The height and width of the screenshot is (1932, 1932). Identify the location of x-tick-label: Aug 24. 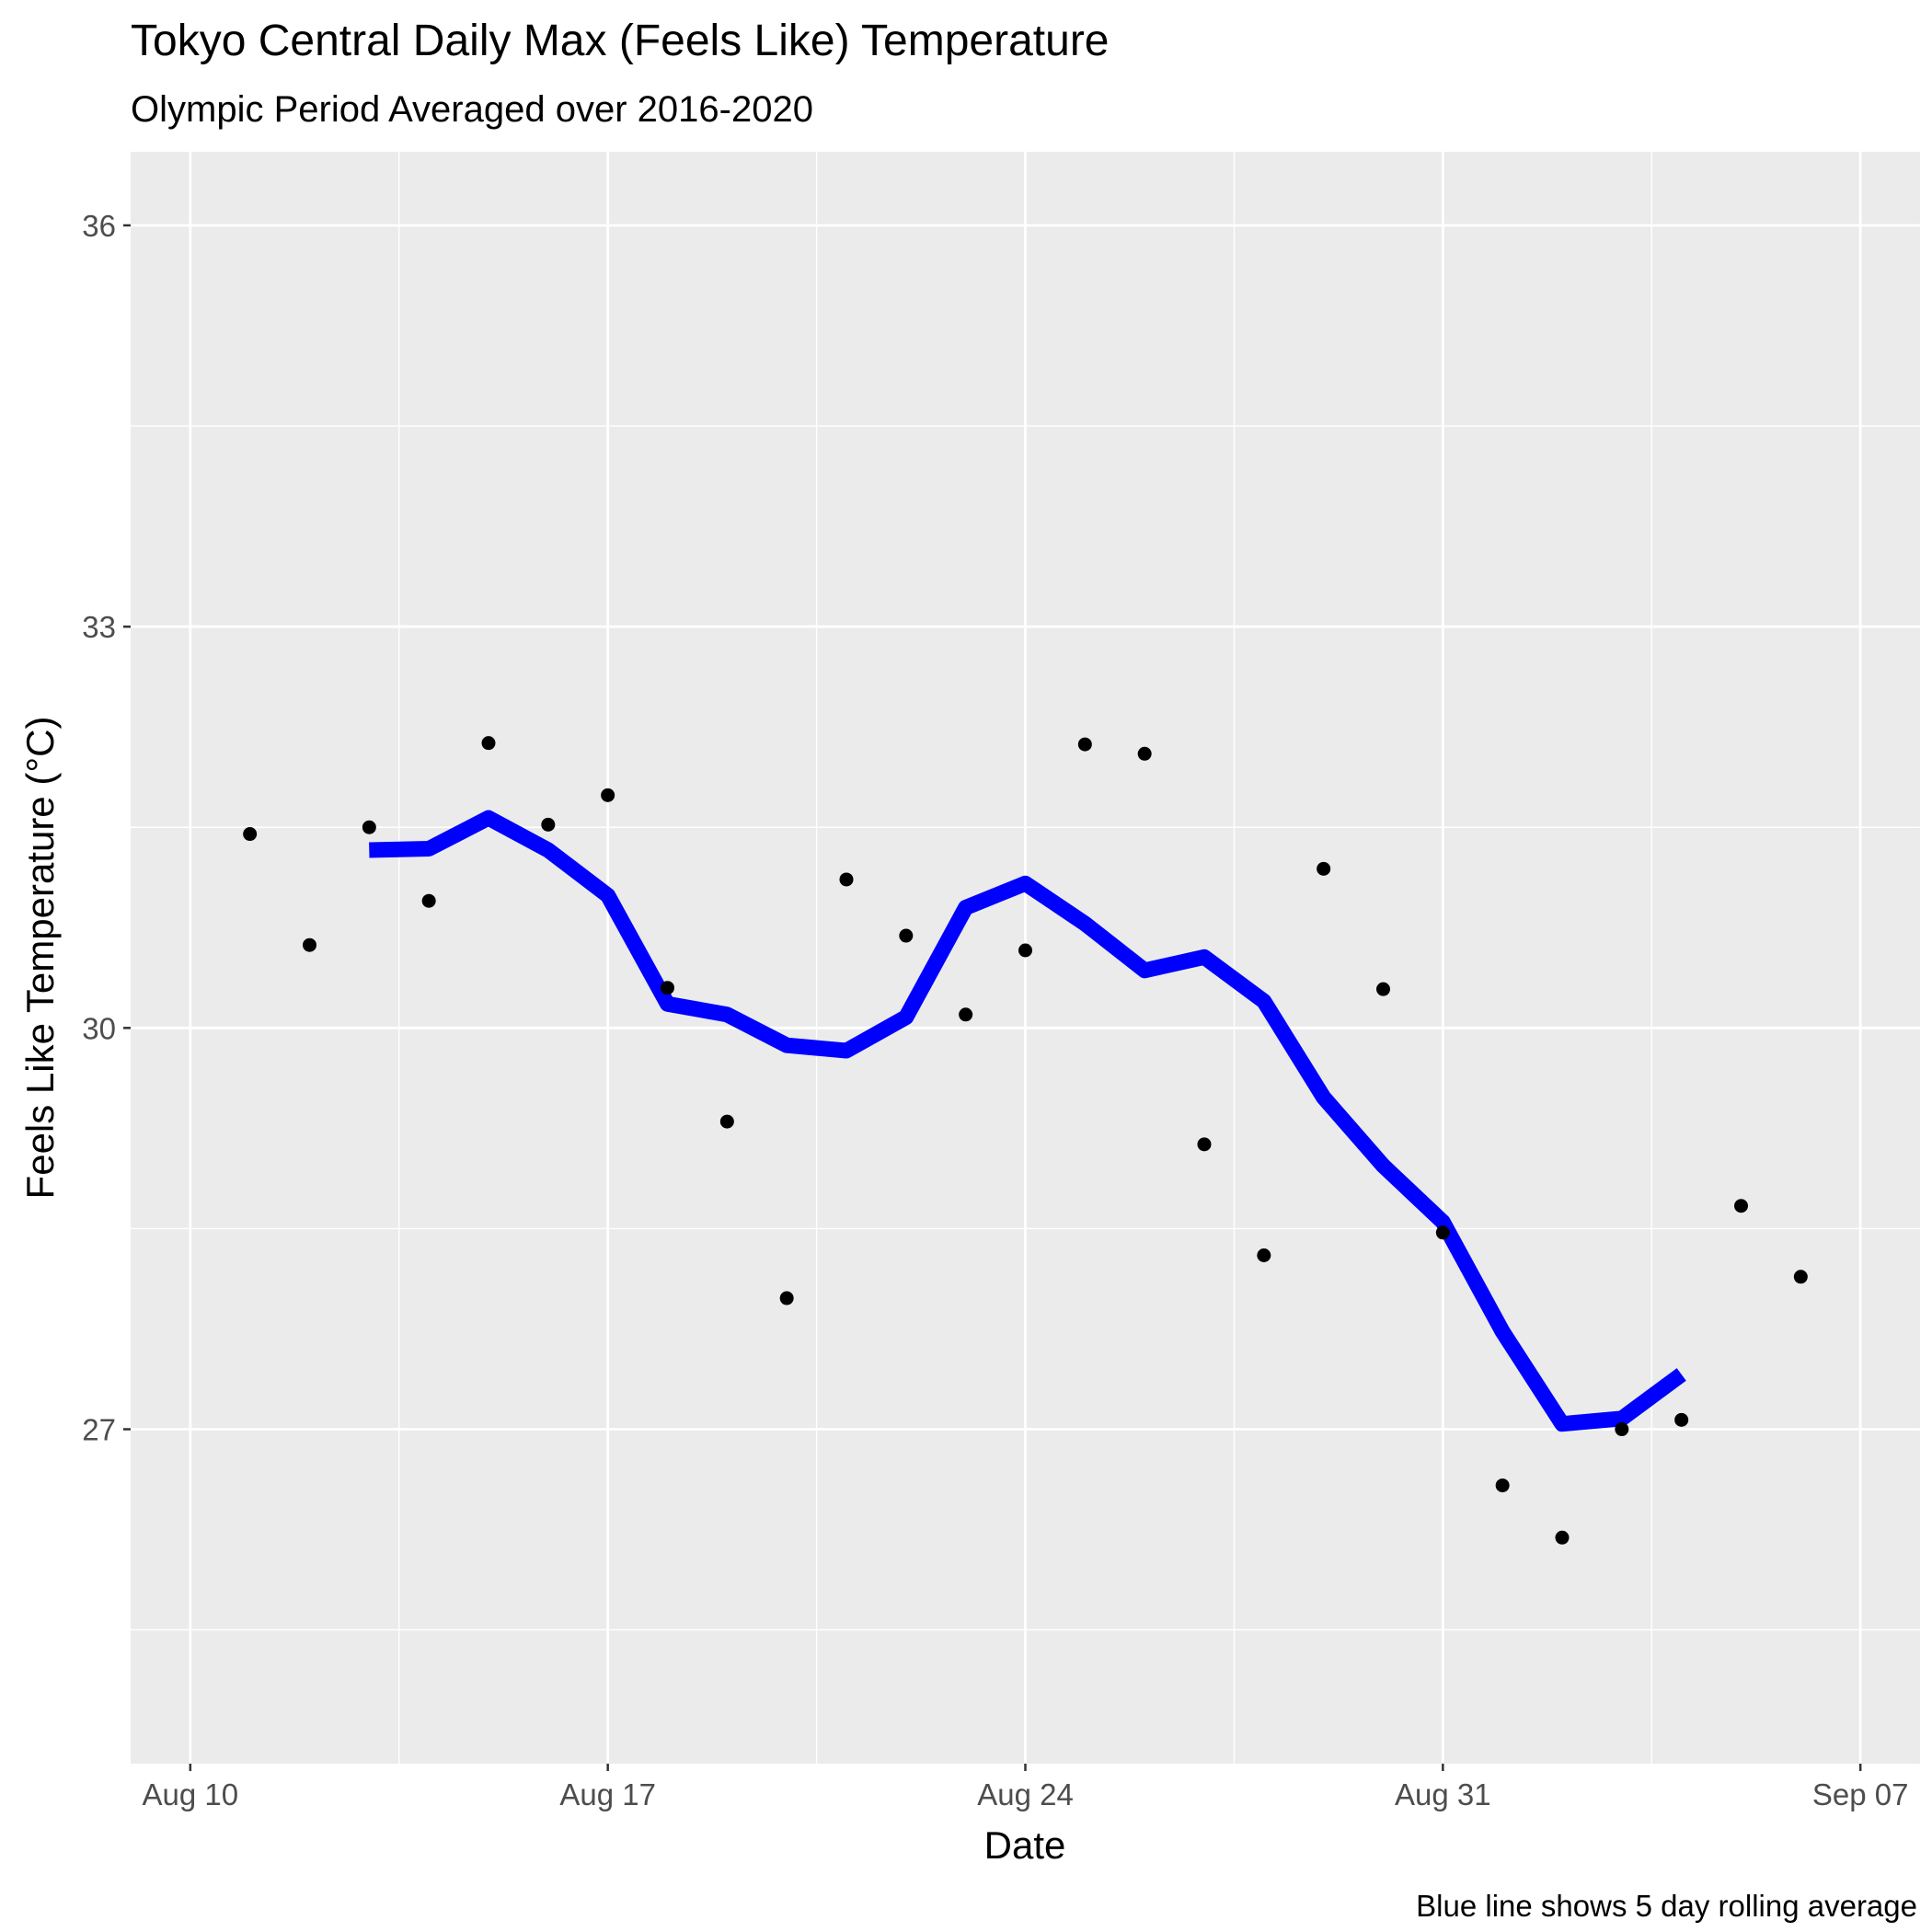
(1025, 1794).